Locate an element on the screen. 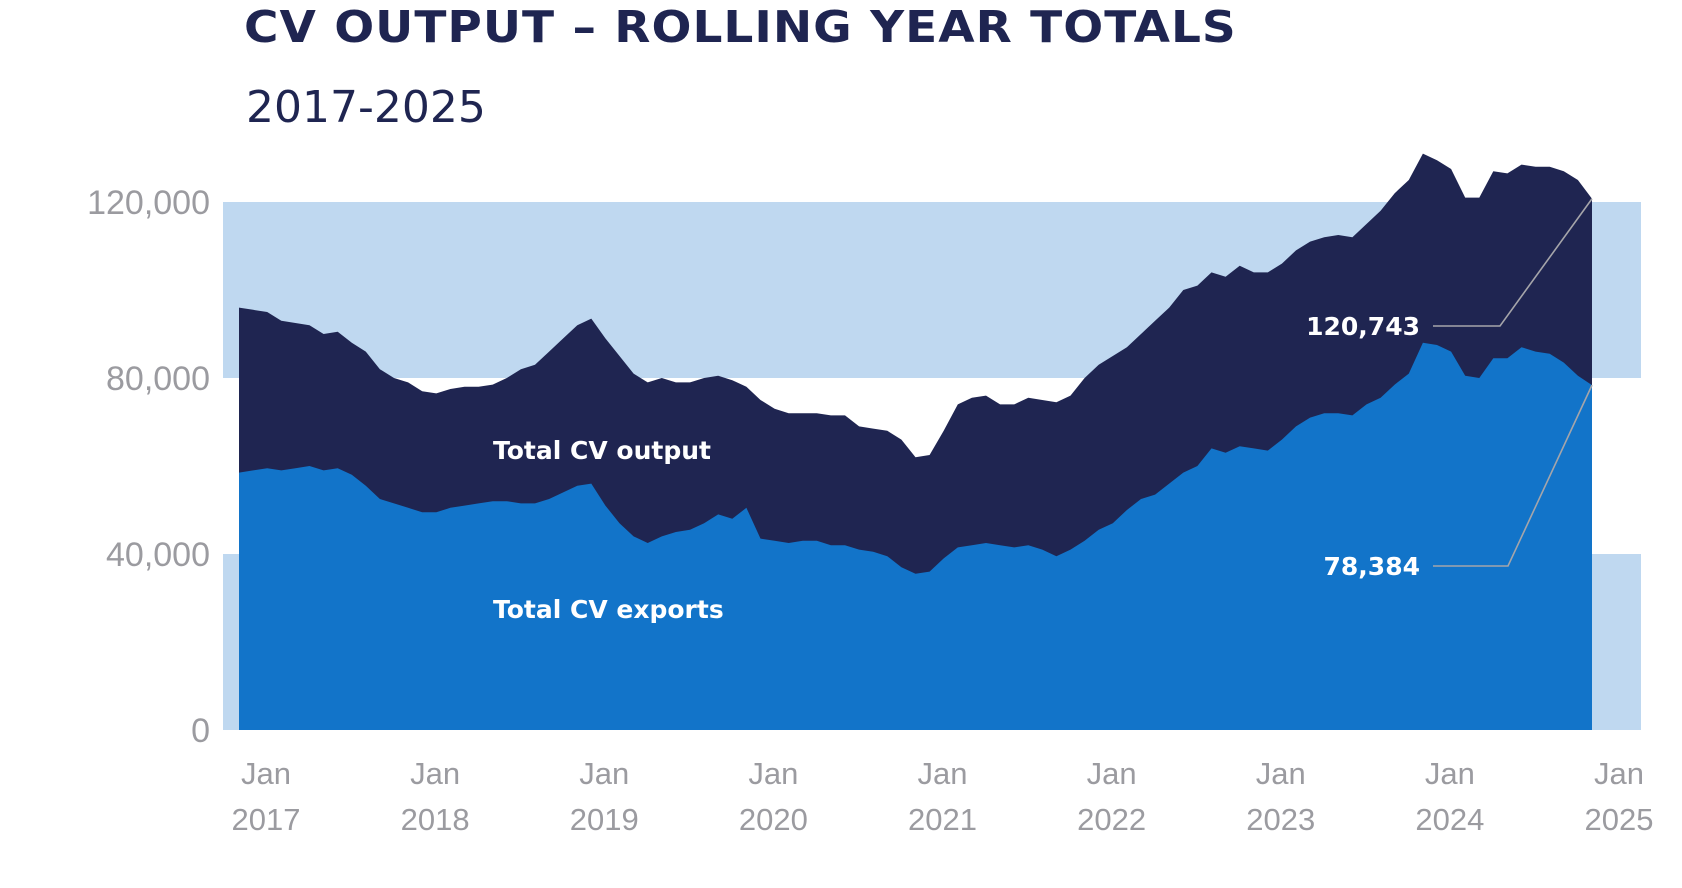 The height and width of the screenshot is (888, 1682). y-tick-label: 40,000 is located at coordinates (158, 555).